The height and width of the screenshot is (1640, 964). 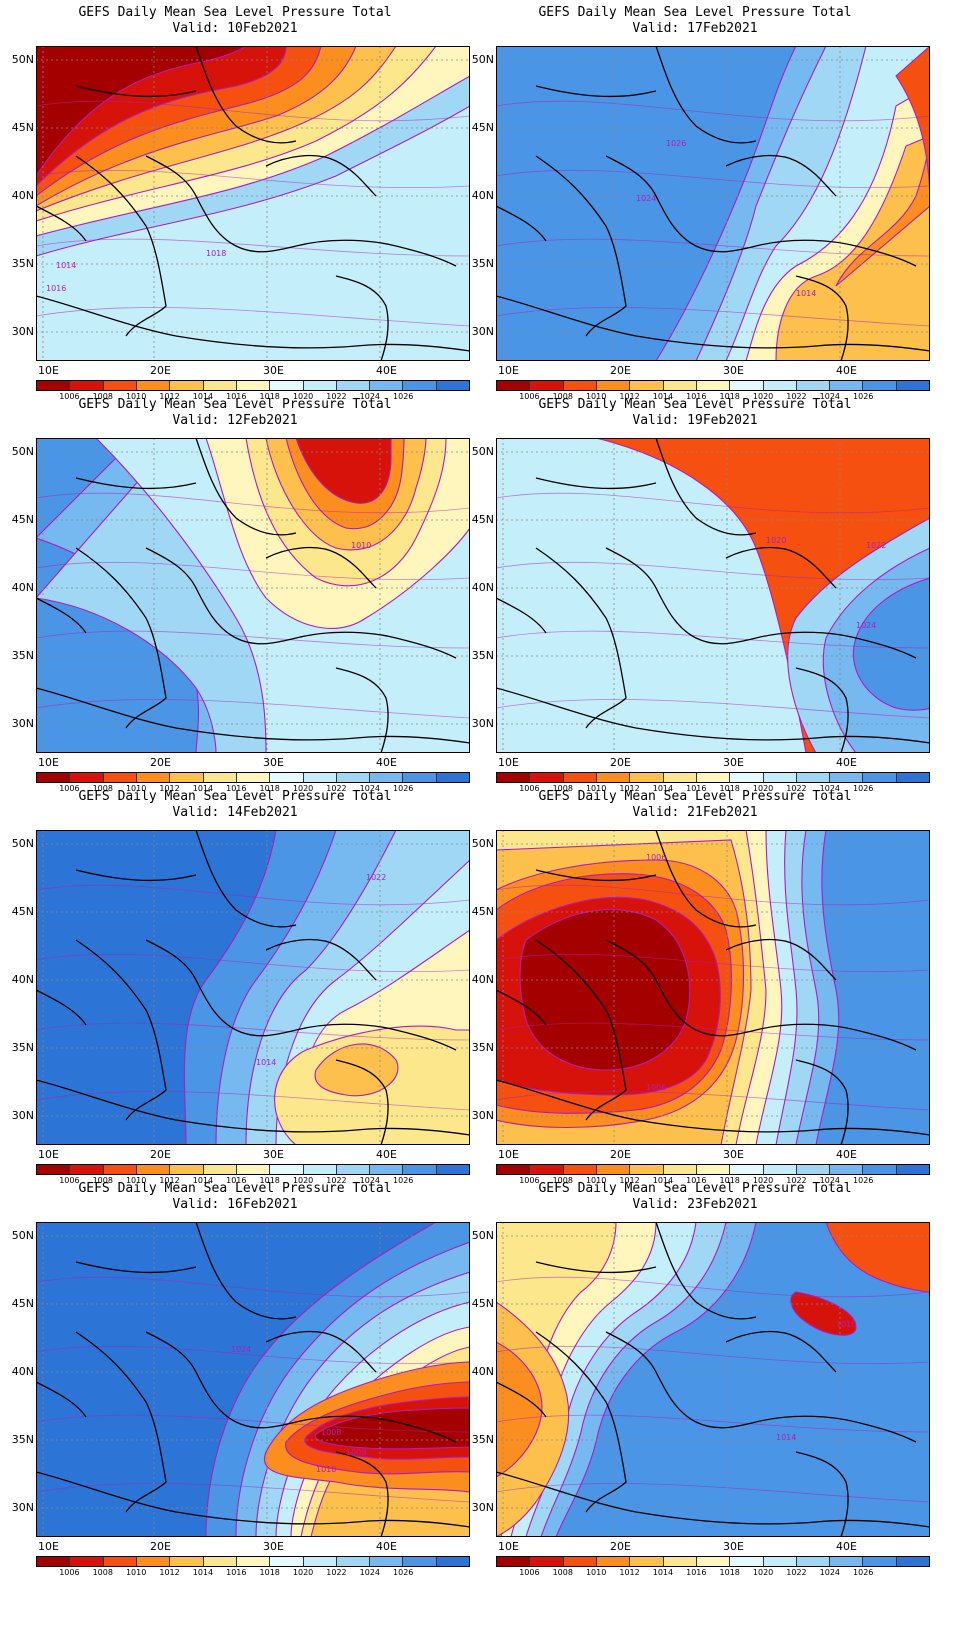 What do you see at coordinates (253, 1379) in the screenshot?
I see `pressure-map: 1024 1008 1008 1010` at bounding box center [253, 1379].